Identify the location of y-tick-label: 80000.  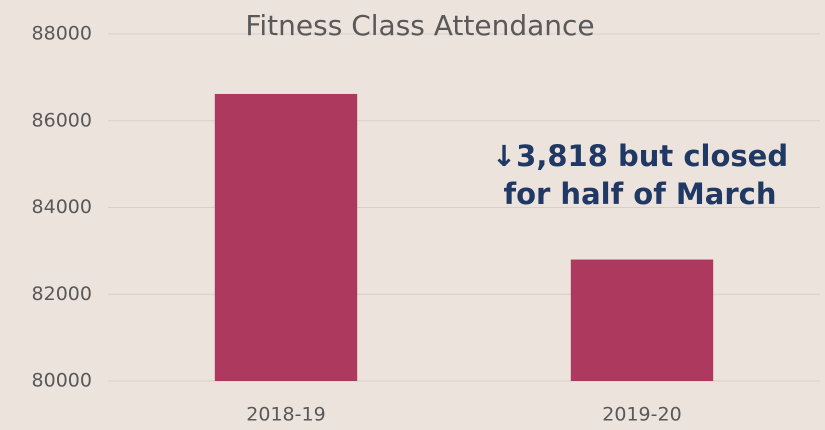
(62, 381).